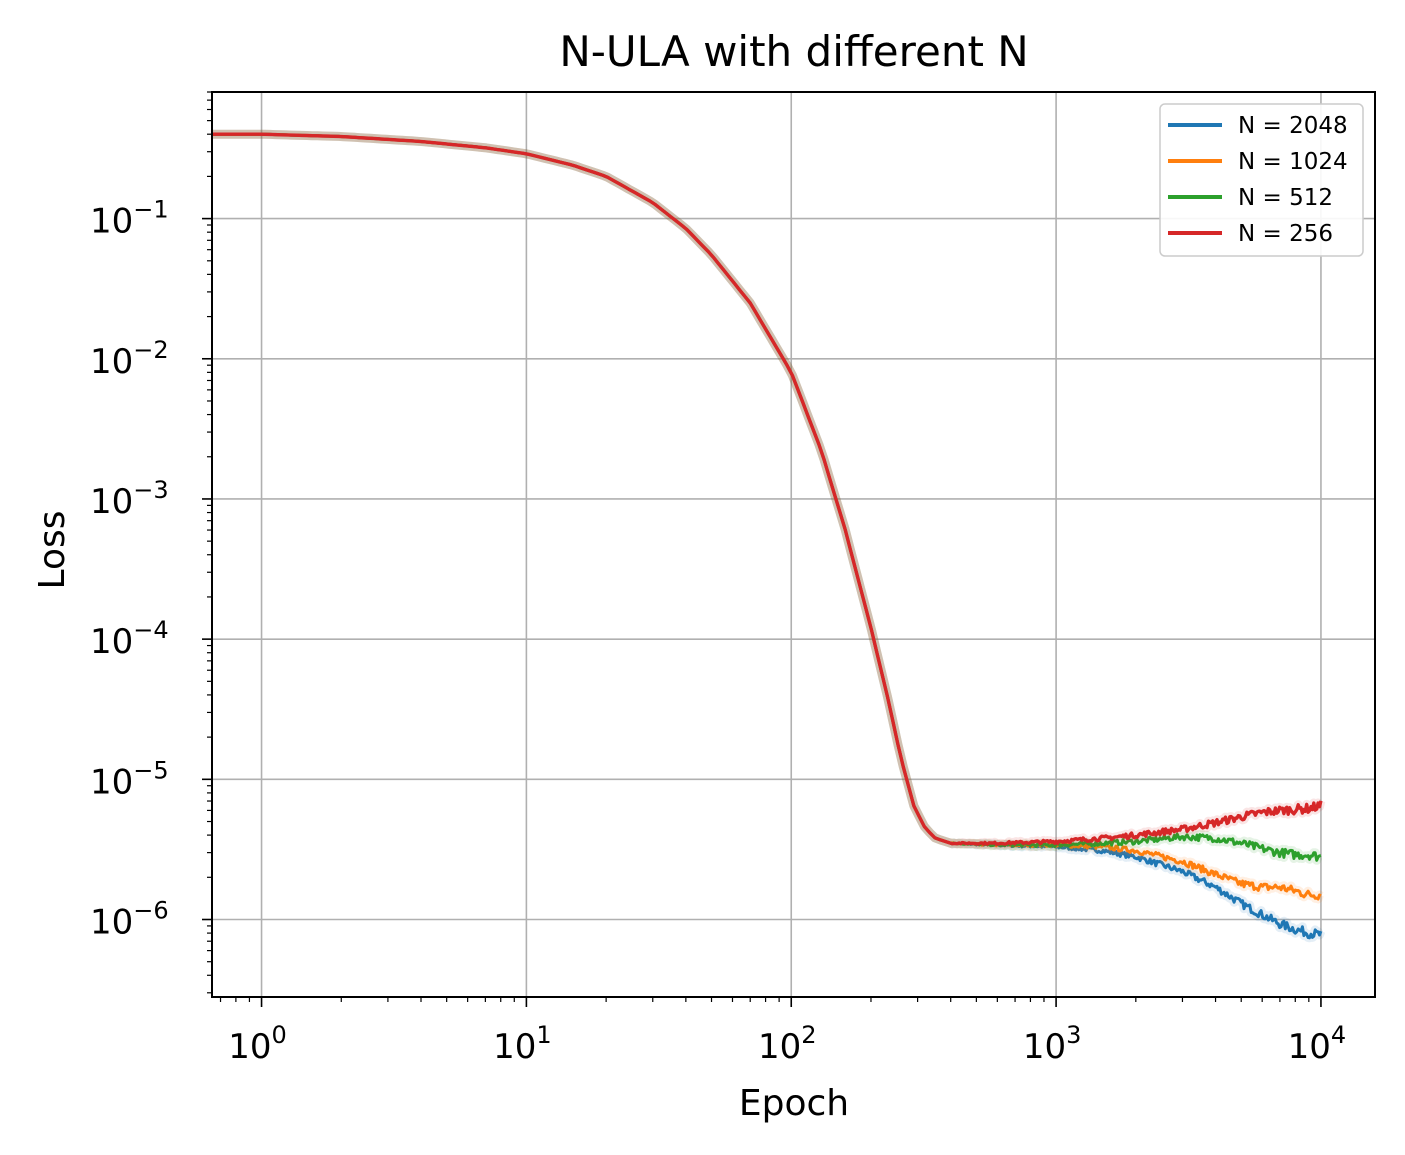 This screenshot has height=1155, width=1405. What do you see at coordinates (1293, 126) in the screenshot?
I see `legend-label: N = 2048` at bounding box center [1293, 126].